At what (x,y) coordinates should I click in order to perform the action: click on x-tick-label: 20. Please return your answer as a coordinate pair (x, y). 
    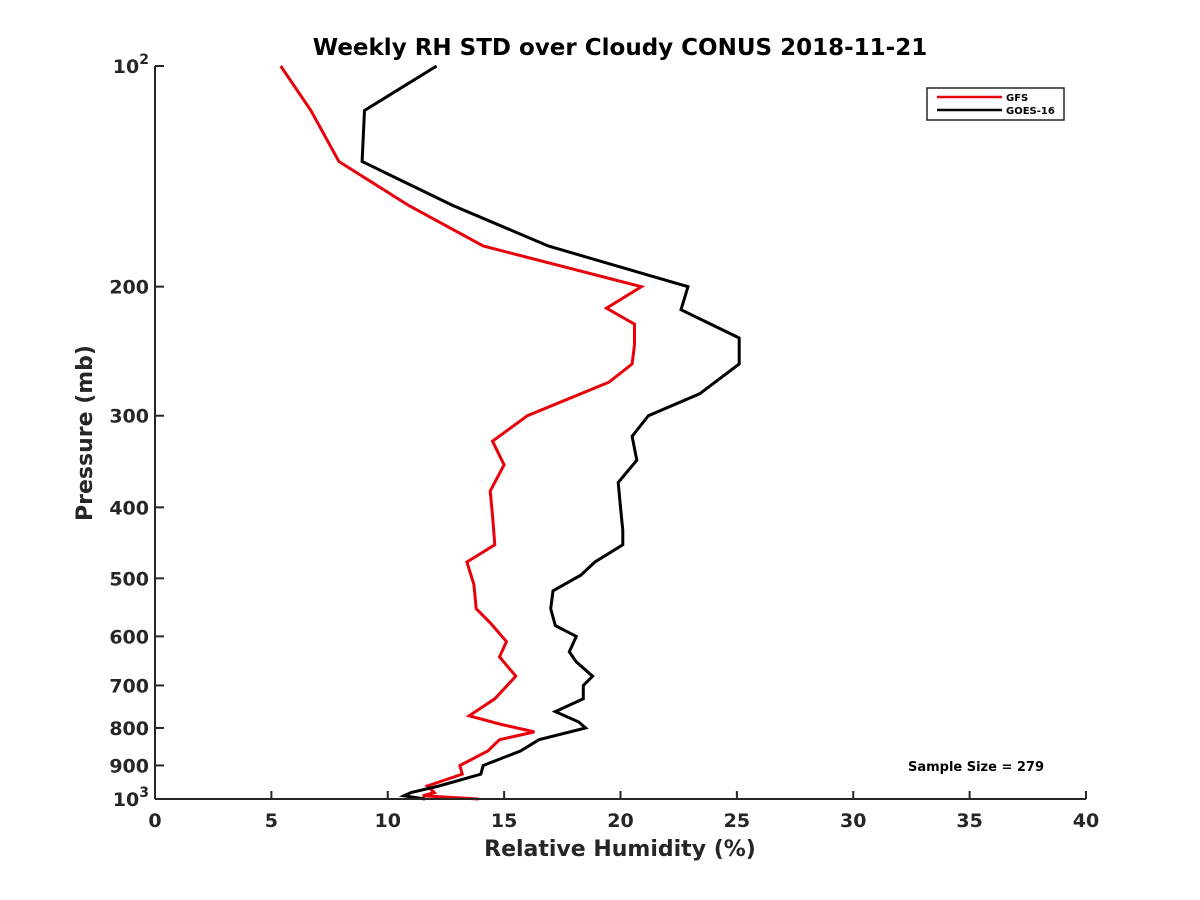
    Looking at the image, I should click on (620, 821).